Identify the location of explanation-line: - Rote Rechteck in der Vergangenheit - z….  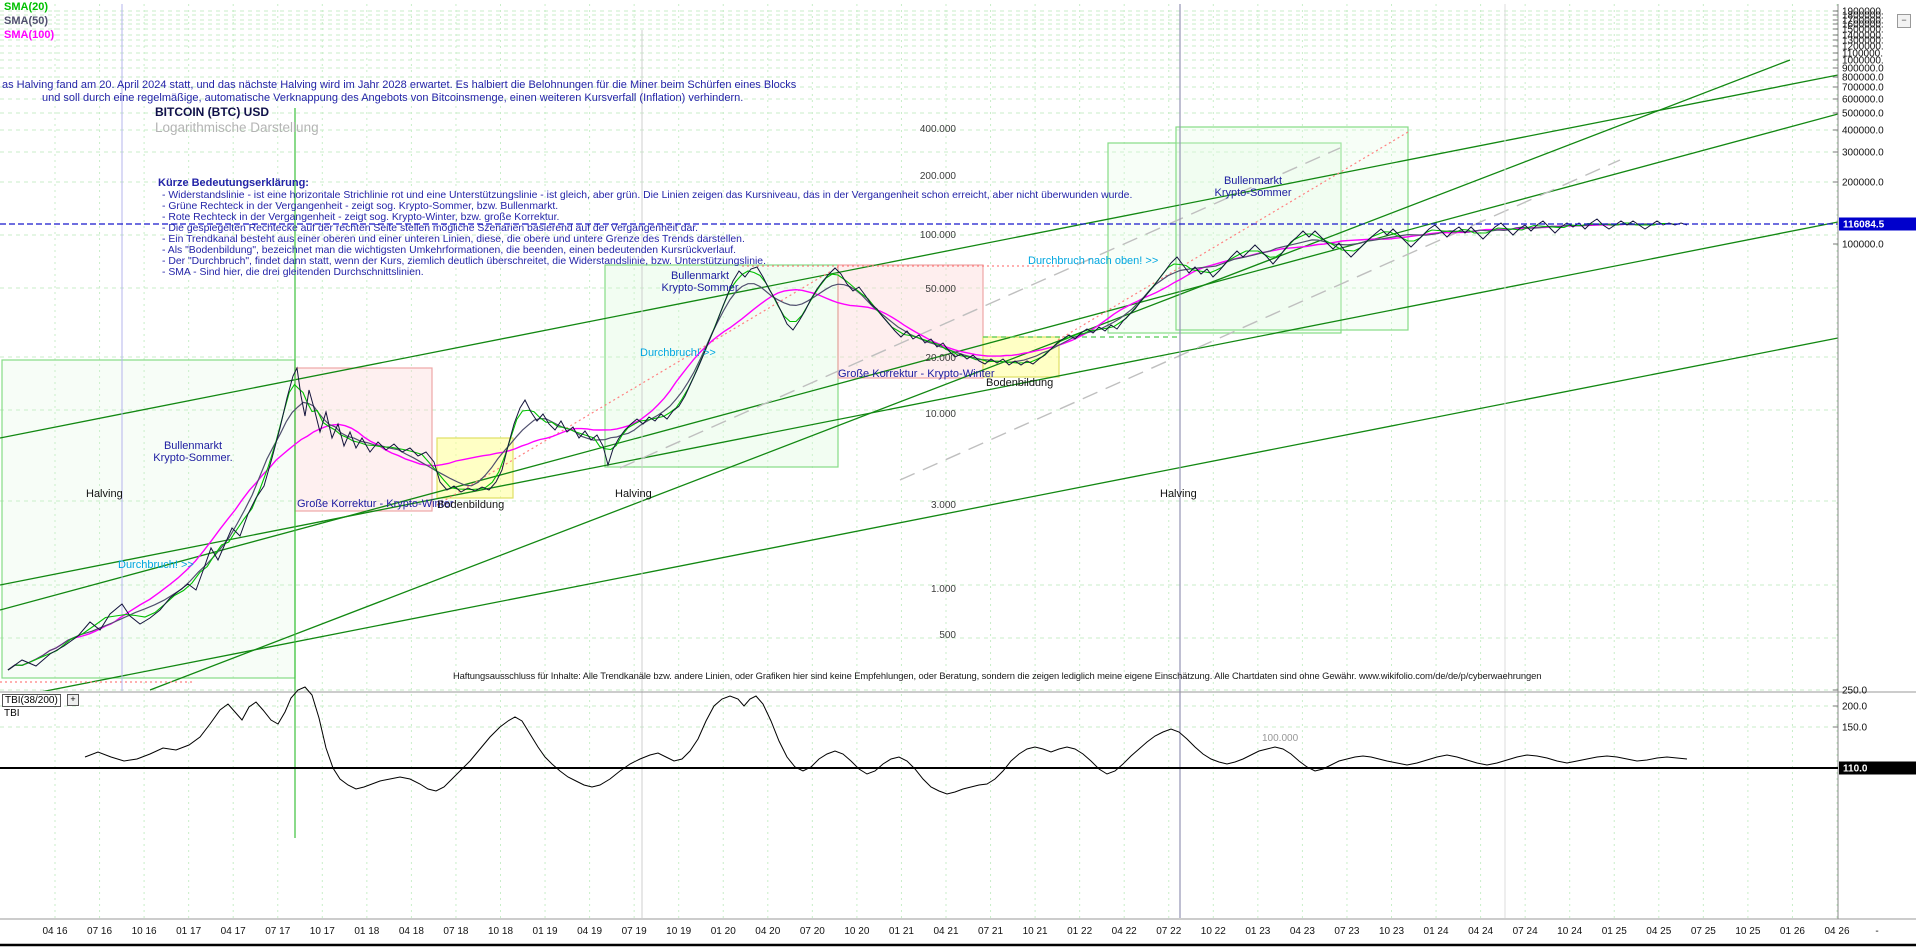
(361, 217).